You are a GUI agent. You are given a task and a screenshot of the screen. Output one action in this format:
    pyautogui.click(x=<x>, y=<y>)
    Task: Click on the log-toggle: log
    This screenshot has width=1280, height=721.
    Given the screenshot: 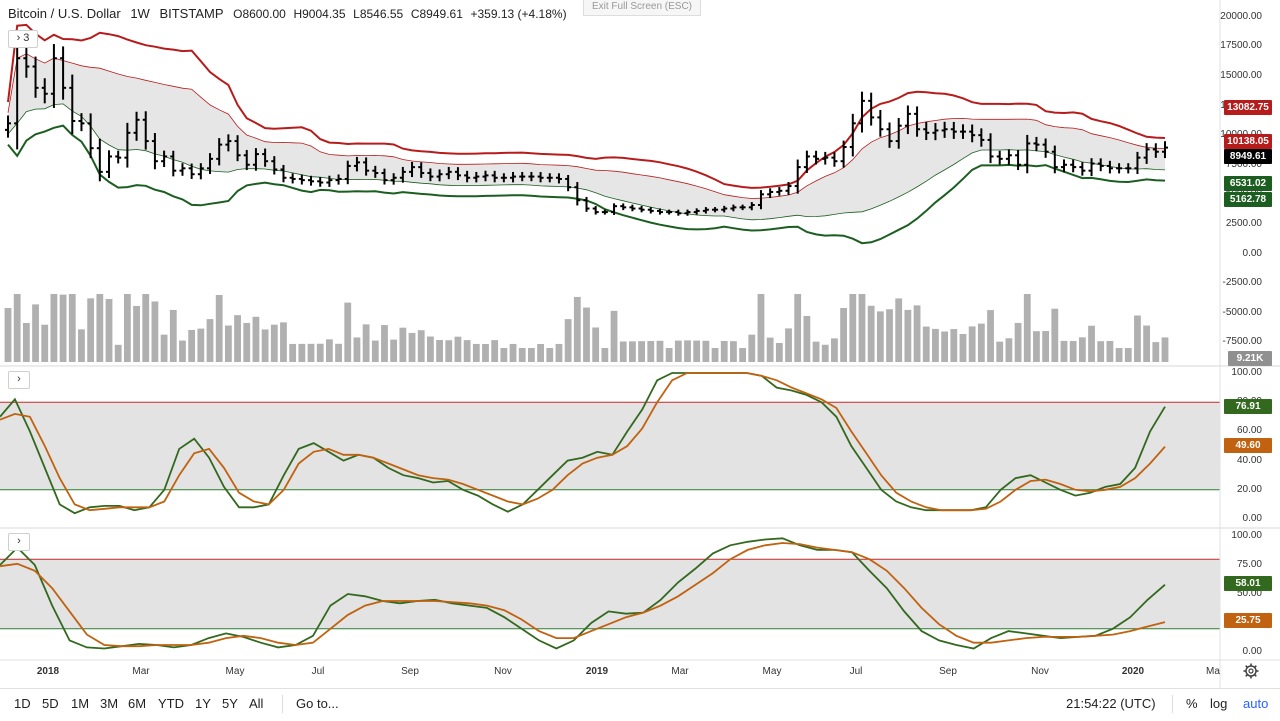 What is the action you would take?
    pyautogui.click(x=1219, y=703)
    